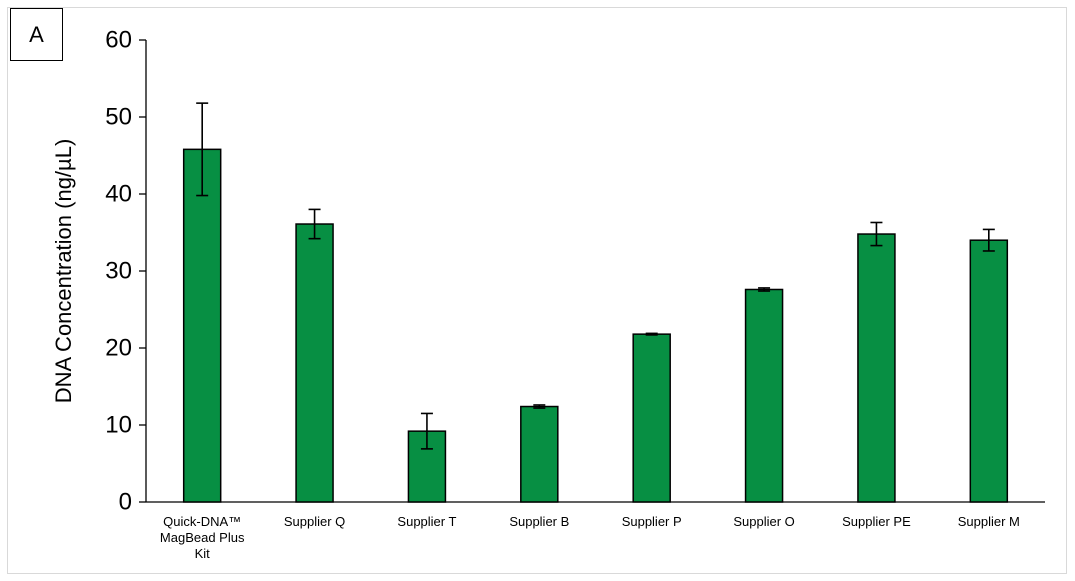 The image size is (1075, 581). Describe the element at coordinates (118, 194) in the screenshot. I see `y-tick-label: 40` at that location.